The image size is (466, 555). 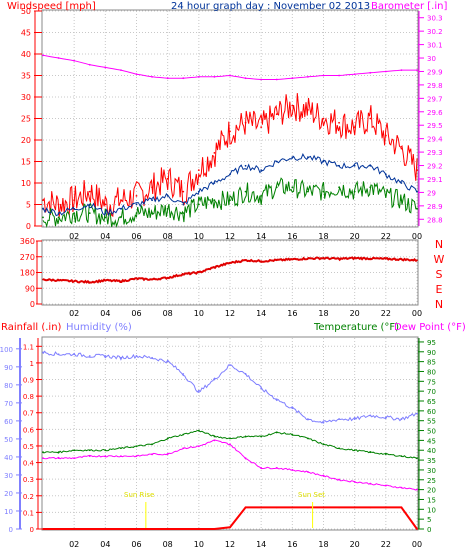 I want to click on rain-y-tick-label: 0.7, so click(x=28, y=414).